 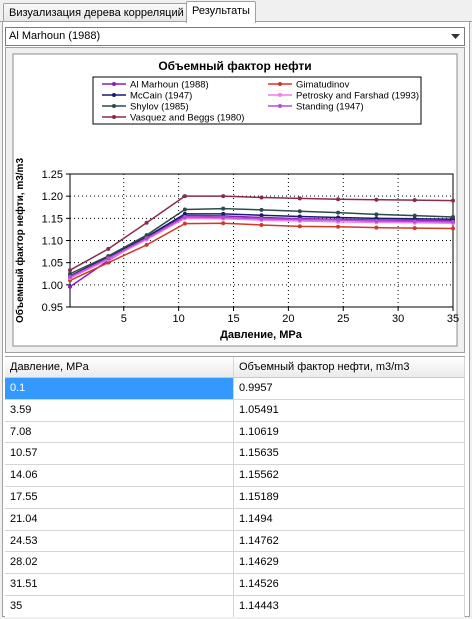 I want to click on cell-pressure: 3.59, so click(x=119, y=410).